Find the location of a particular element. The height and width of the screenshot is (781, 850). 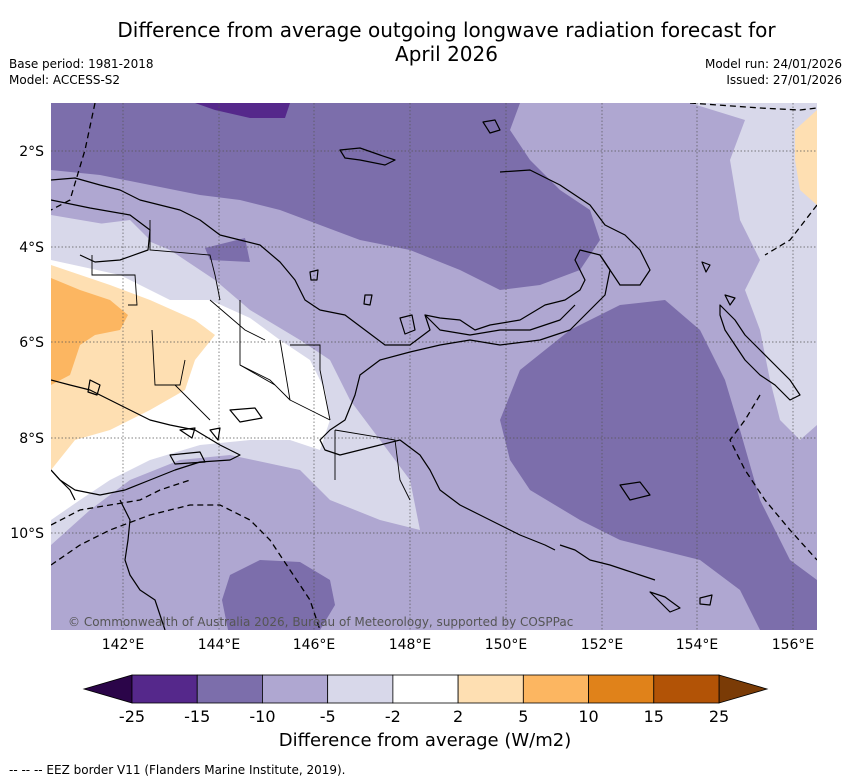

colorbar-tick-label: 10 is located at coordinates (588, 716).